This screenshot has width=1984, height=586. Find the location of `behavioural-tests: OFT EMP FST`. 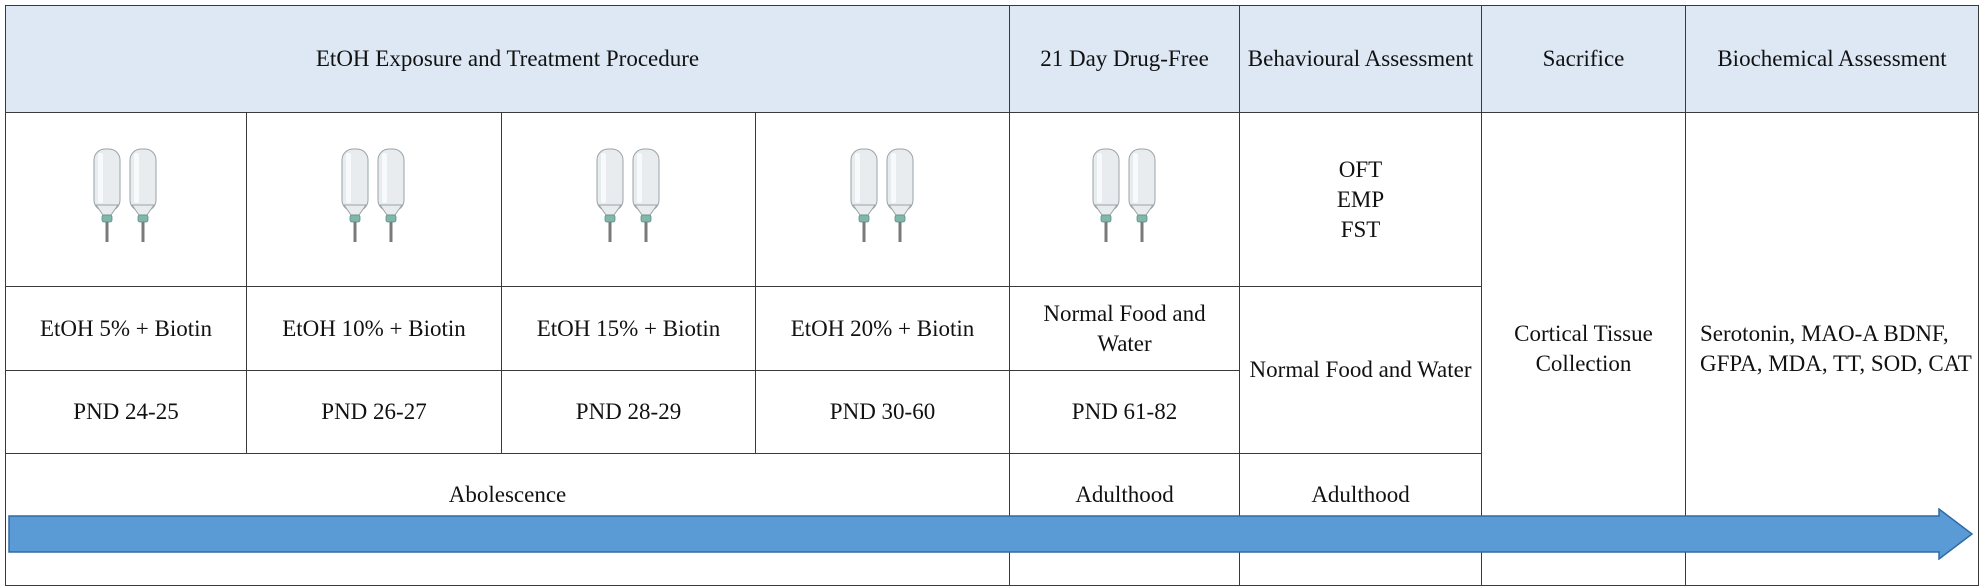

behavioural-tests: OFT EMP FST is located at coordinates (1361, 199).